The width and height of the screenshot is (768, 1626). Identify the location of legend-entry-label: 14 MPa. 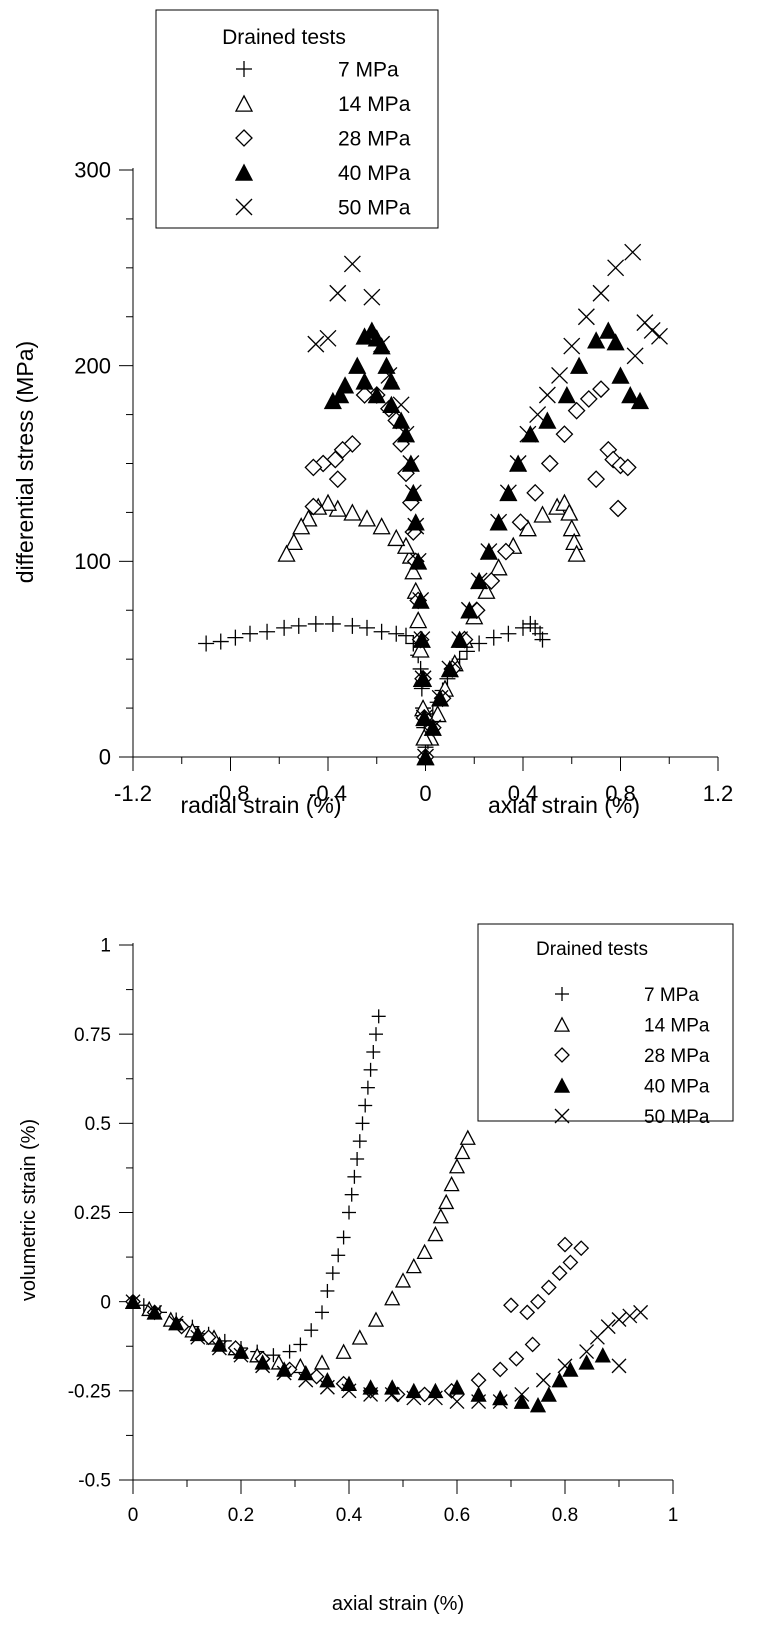
(374, 104).